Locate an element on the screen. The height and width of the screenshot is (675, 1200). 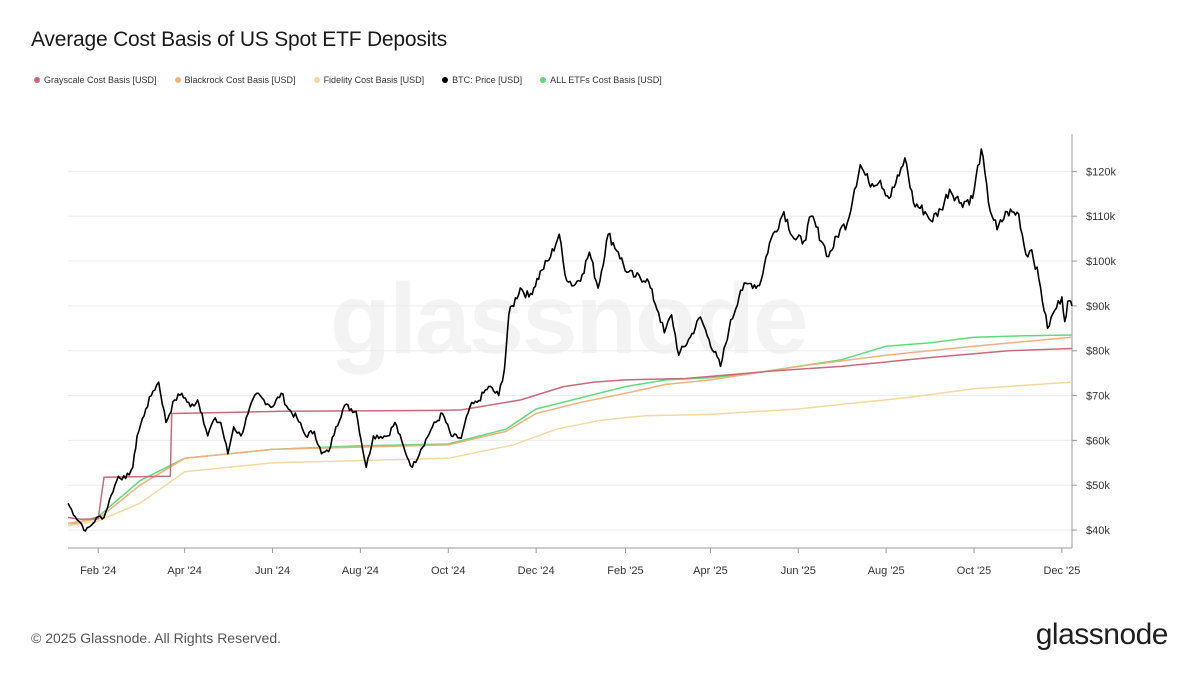
copyright-footer: © 2025 Glassnode. All Rights Reserved. is located at coordinates (156, 638).